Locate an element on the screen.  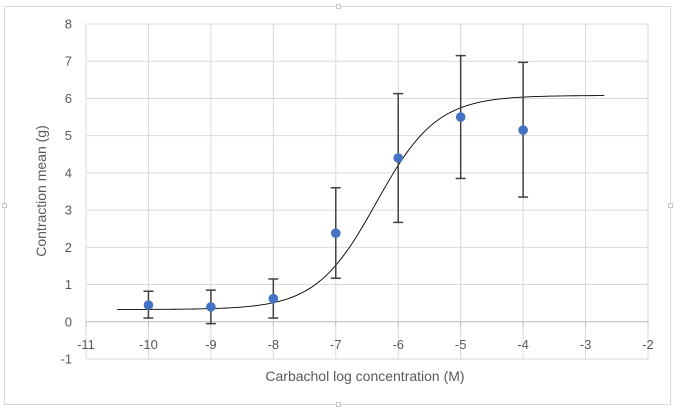
x-tick-label: -8 is located at coordinates (274, 344).